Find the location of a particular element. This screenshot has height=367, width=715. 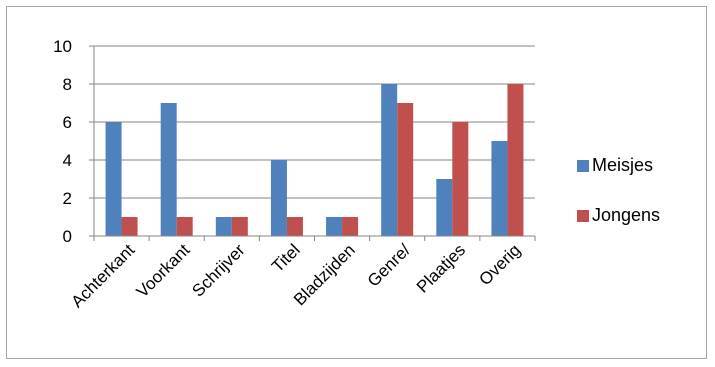

y-tick-label: 4 is located at coordinates (67, 160).